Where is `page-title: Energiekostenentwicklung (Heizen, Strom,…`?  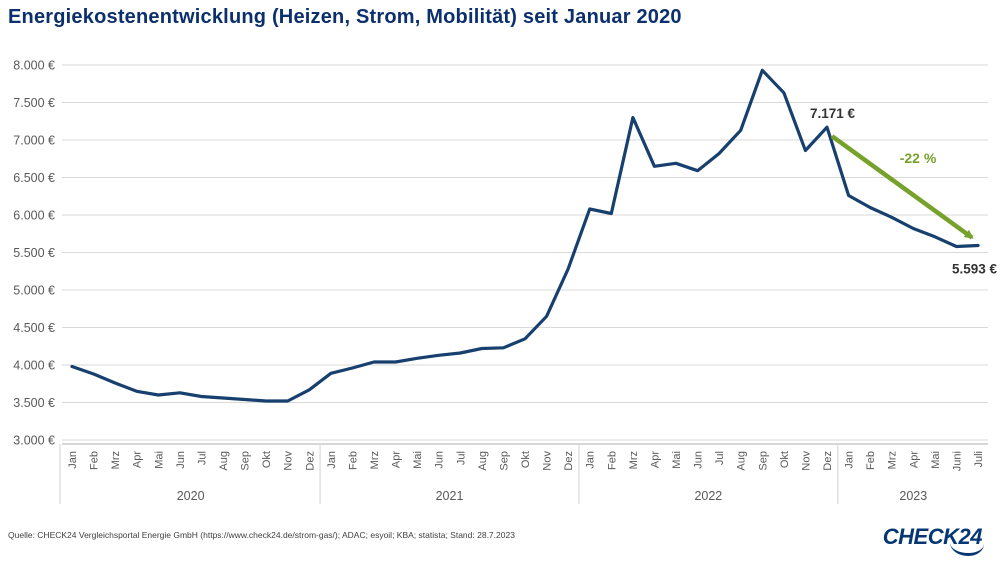
page-title: Energiekostenentwicklung (Heizen, Strom,… is located at coordinates (345, 17).